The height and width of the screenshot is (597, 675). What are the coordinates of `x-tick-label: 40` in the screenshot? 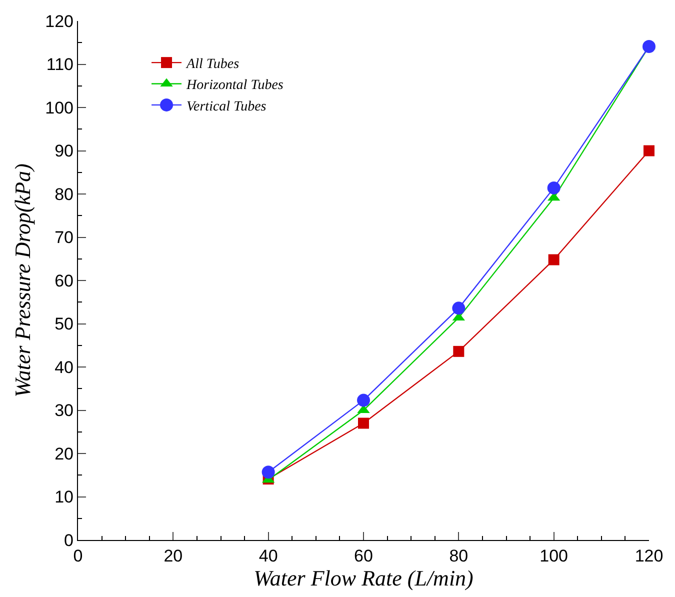 It's located at (268, 556).